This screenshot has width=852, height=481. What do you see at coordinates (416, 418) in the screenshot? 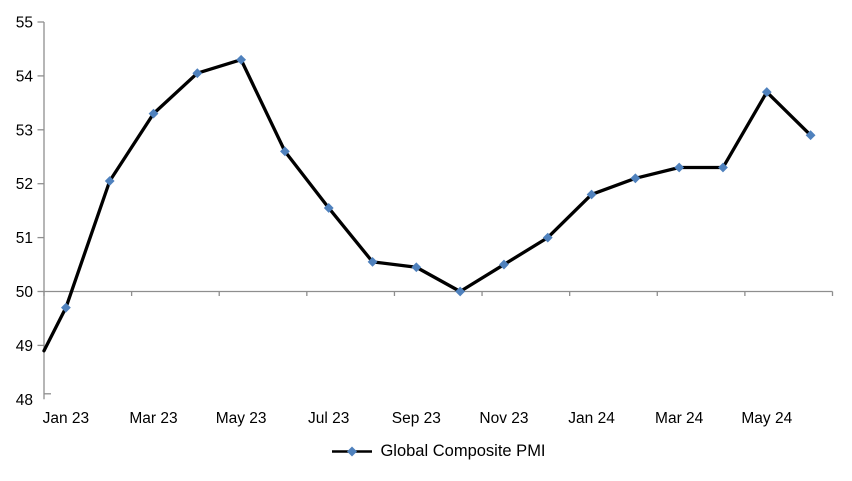
I see `x-axis-tick-label: Sep 23` at bounding box center [416, 418].